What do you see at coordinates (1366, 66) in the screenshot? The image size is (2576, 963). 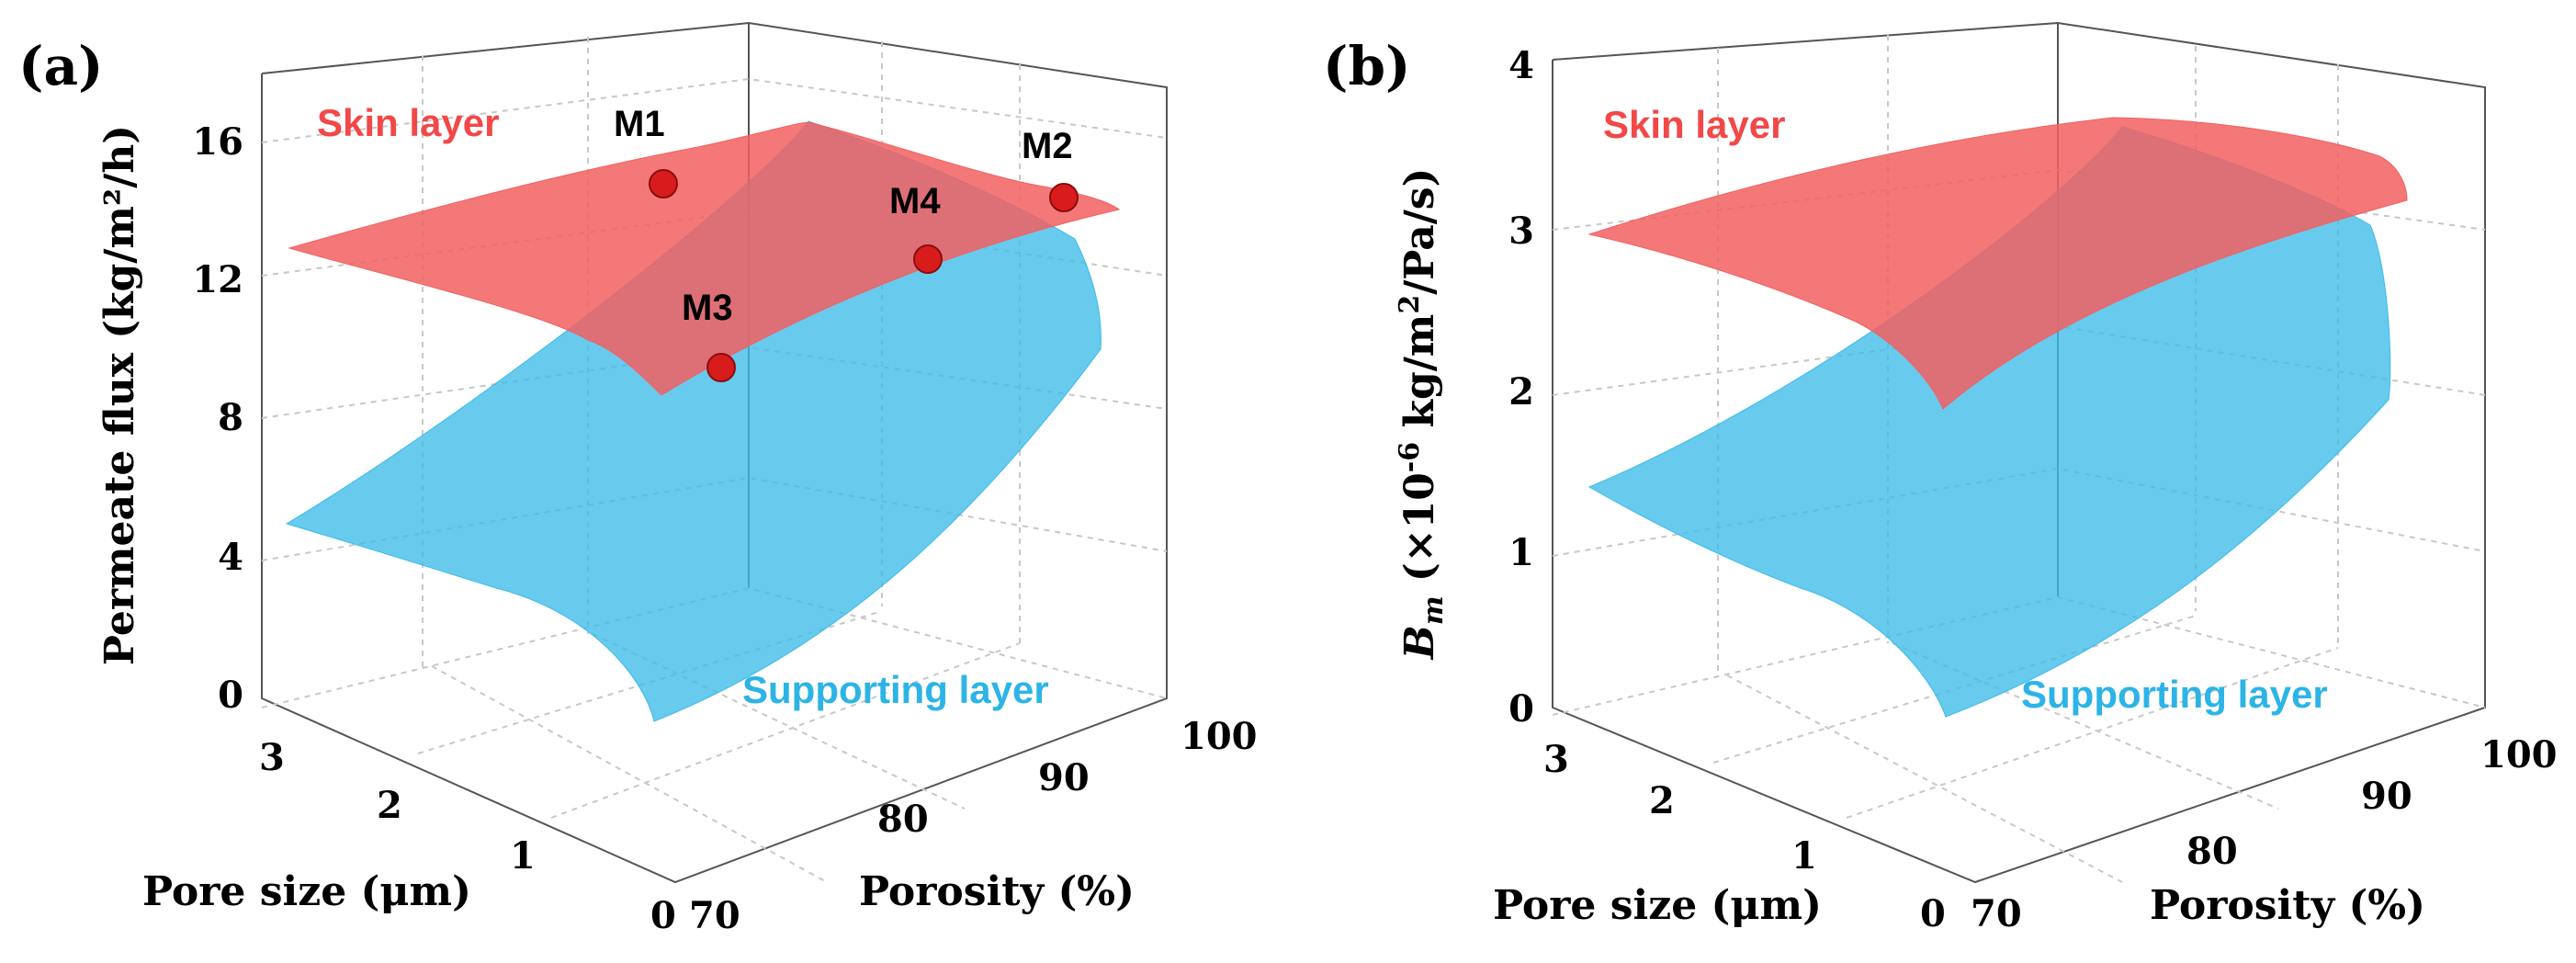 I see `panel-b-label: (b)` at bounding box center [1366, 66].